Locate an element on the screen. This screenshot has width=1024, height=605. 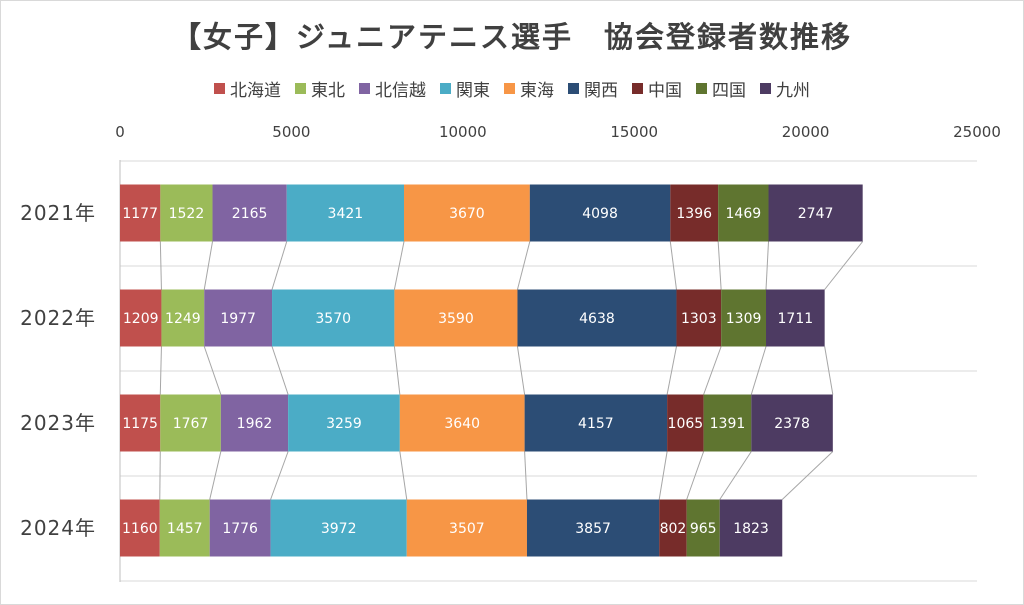
legend-item: 四国 is located at coordinates (721, 88).